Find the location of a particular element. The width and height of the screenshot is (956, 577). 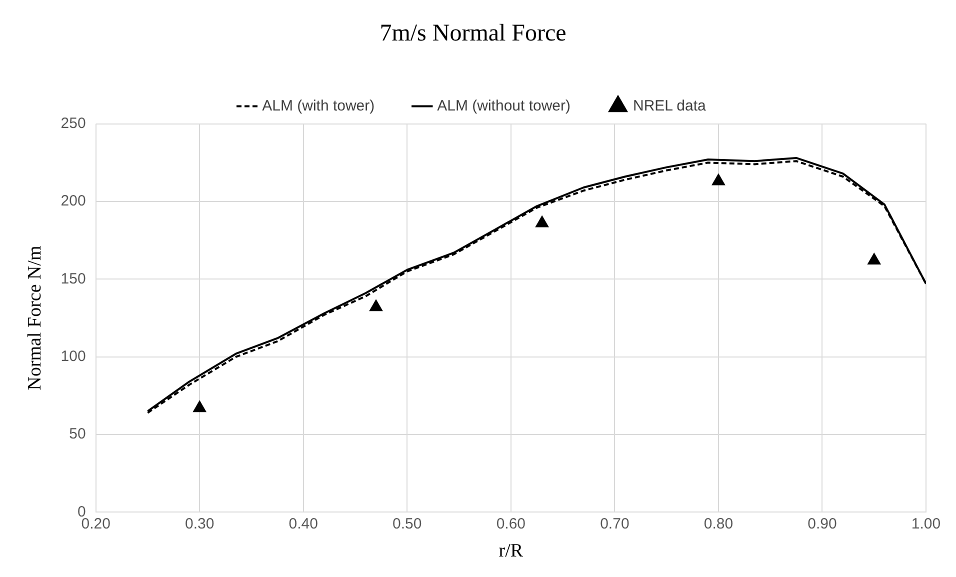

legend-label: ALM (without tower) is located at coordinates (504, 105).